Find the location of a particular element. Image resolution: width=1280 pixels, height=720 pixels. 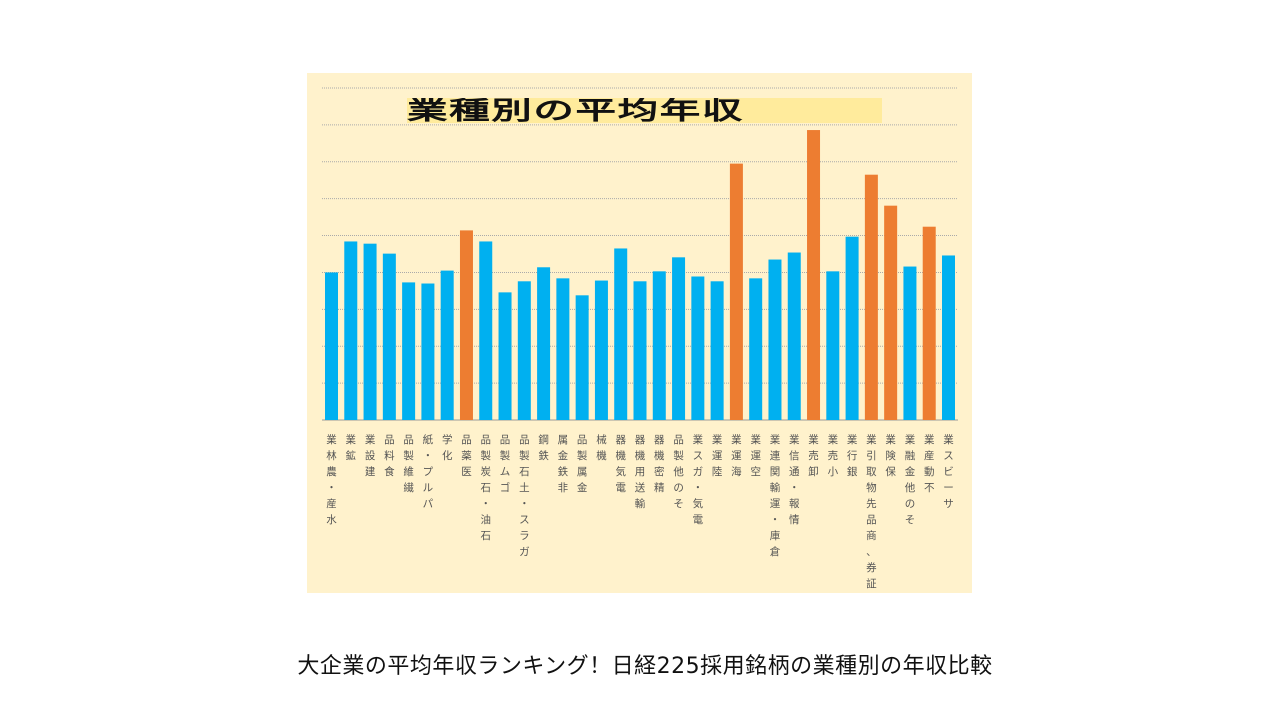

x-tick-label-char: パ is located at coordinates (428, 504).